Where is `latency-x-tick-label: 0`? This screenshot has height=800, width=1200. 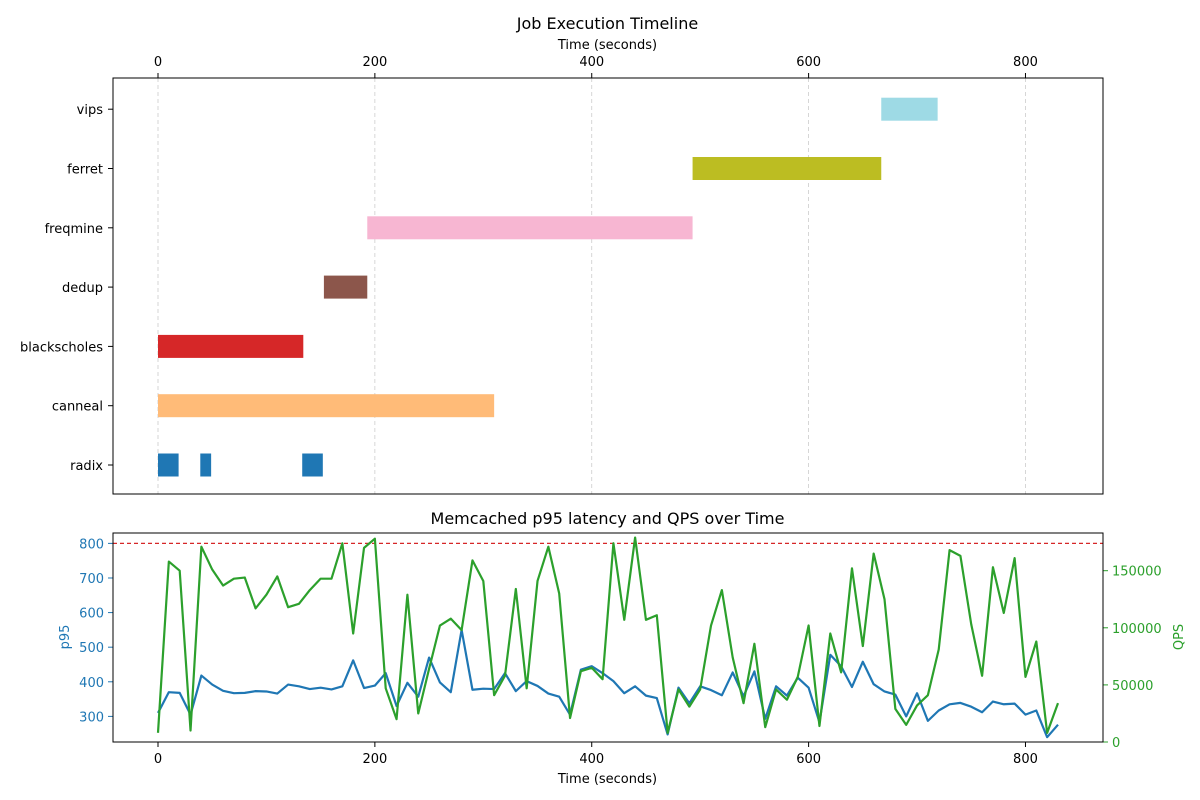 latency-x-tick-label: 0 is located at coordinates (158, 759).